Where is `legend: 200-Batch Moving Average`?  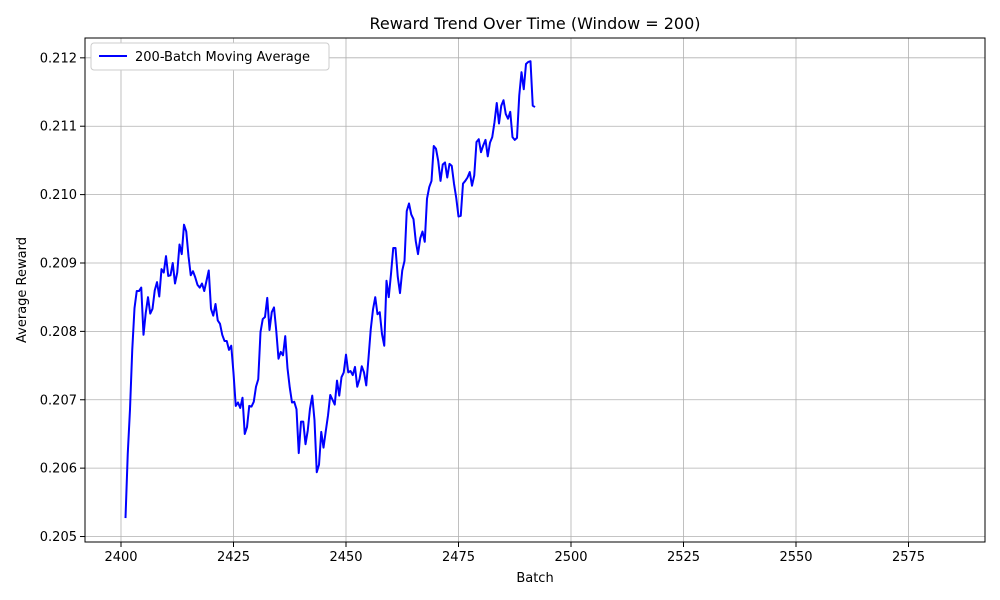 legend: 200-Batch Moving Average is located at coordinates (210, 56).